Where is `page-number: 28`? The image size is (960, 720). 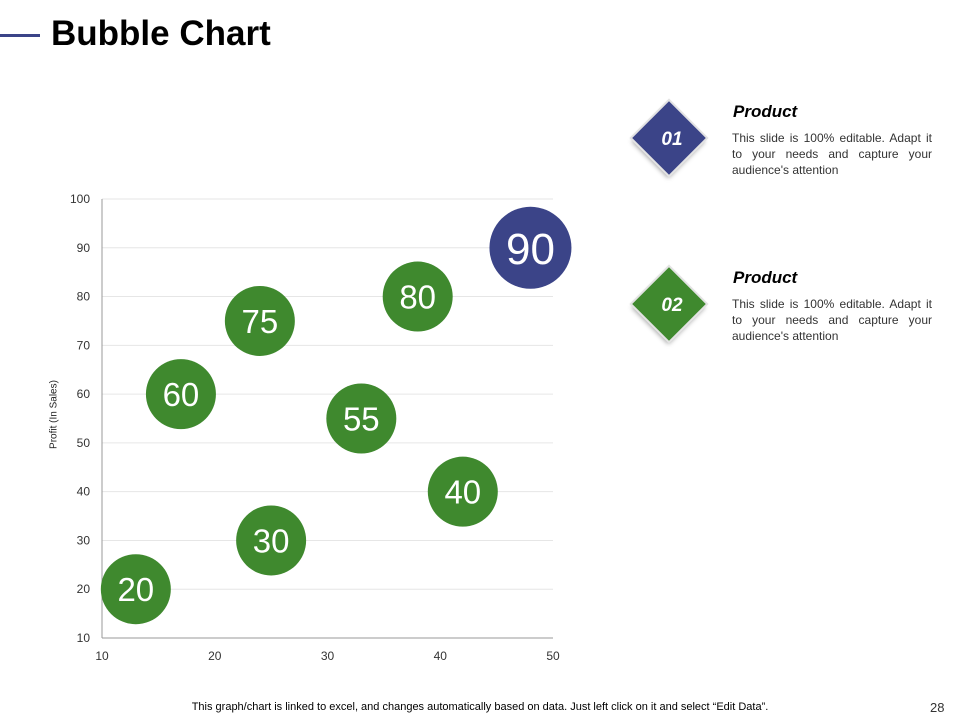 page-number: 28 is located at coordinates (937, 707).